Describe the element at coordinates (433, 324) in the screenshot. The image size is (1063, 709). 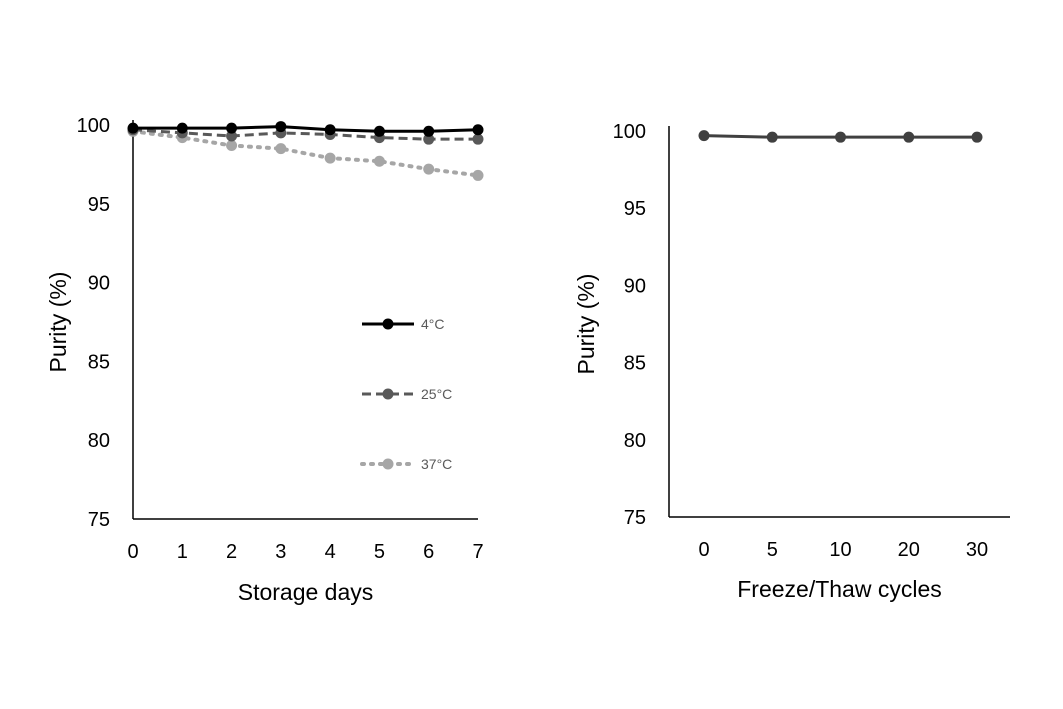
I see `legend-label: 4°C` at that location.